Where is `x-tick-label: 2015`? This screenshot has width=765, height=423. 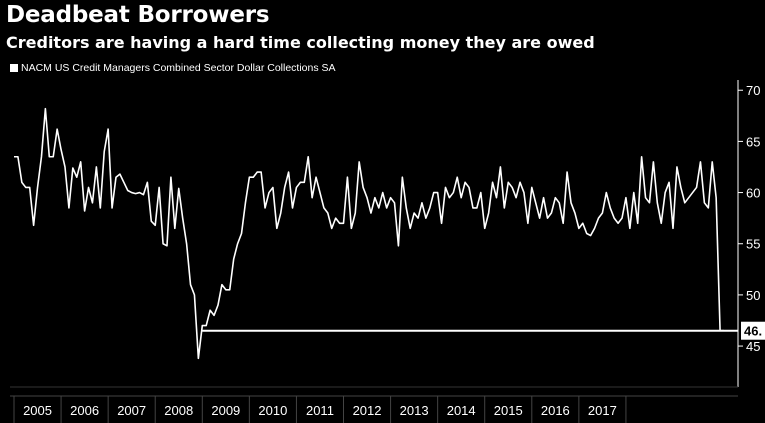 x-tick-label: 2015 is located at coordinates (508, 410).